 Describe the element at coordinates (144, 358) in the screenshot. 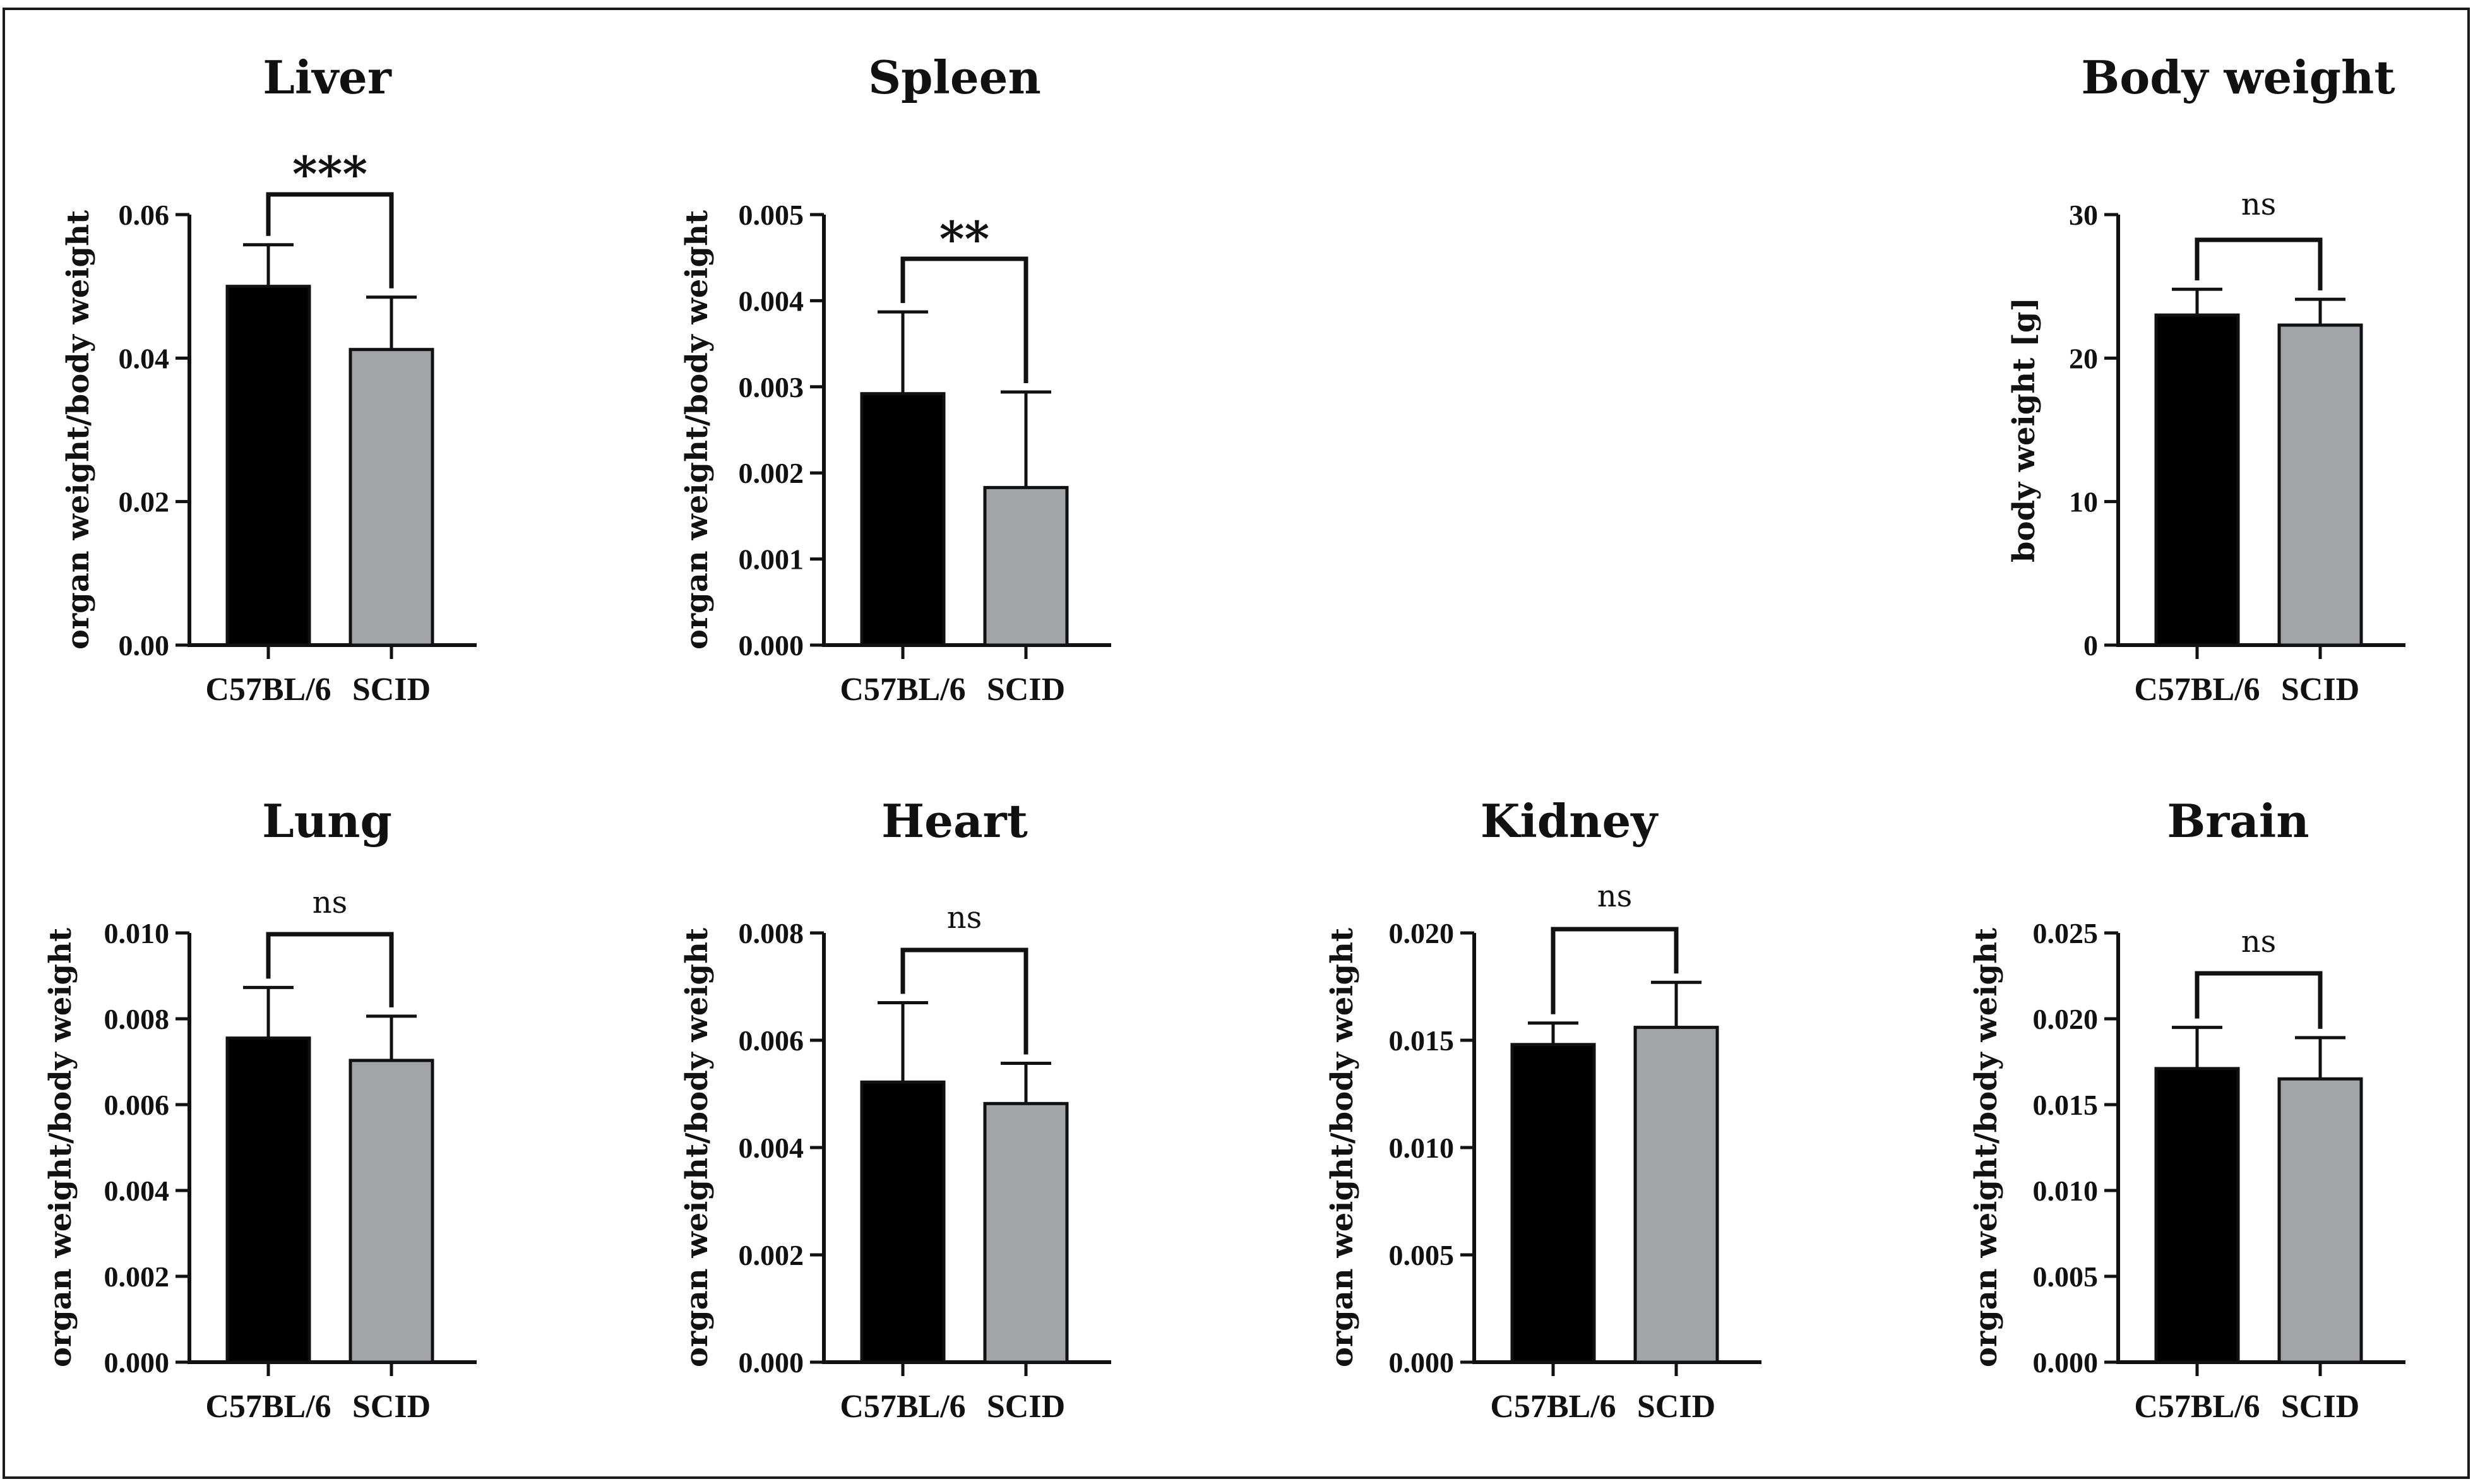

I see `y-tick-label: 0.04` at that location.